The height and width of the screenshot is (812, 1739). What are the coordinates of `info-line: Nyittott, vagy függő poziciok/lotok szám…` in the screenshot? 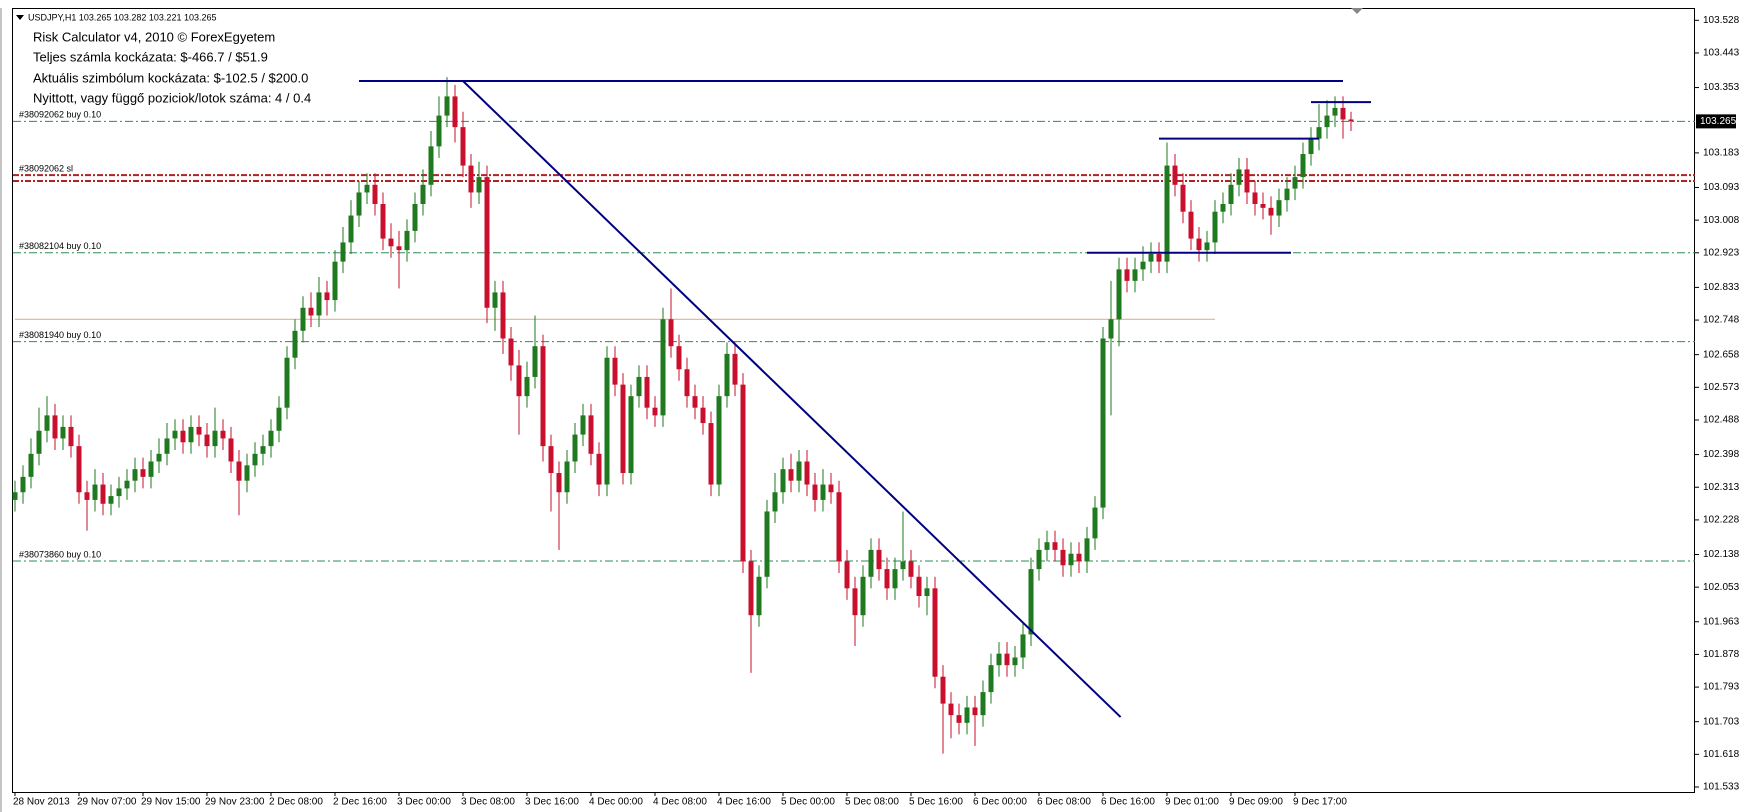 It's located at (172, 97).